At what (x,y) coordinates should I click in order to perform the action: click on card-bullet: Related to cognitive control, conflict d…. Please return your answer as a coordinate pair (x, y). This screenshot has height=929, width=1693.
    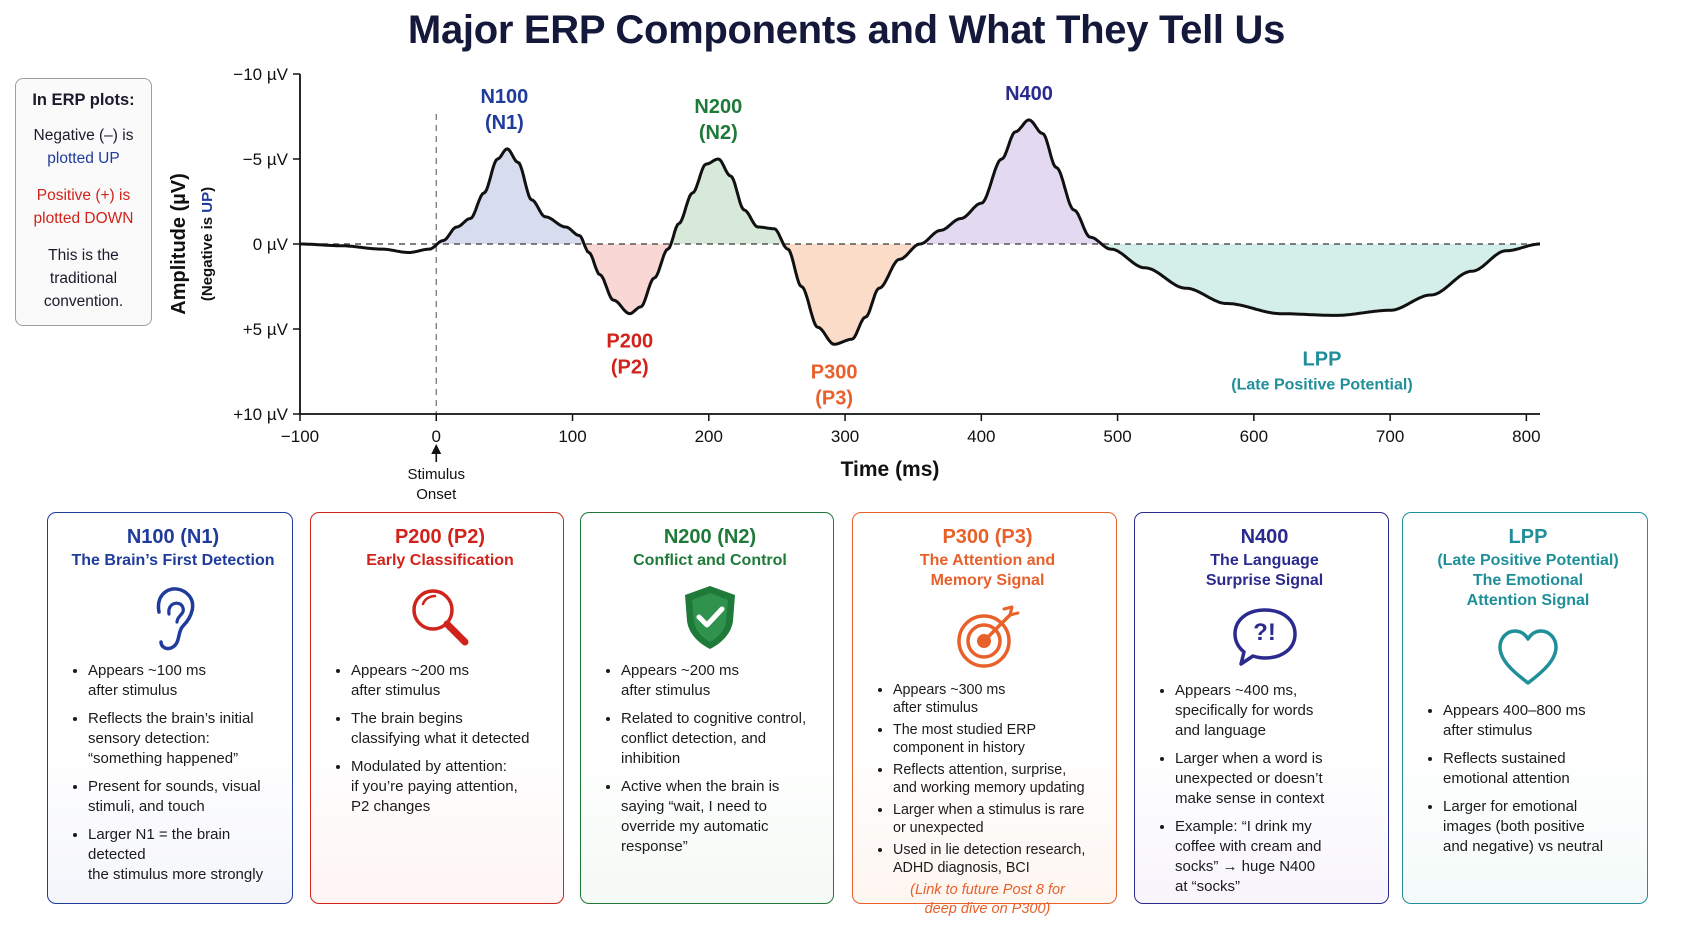
    Looking at the image, I should click on (720, 739).